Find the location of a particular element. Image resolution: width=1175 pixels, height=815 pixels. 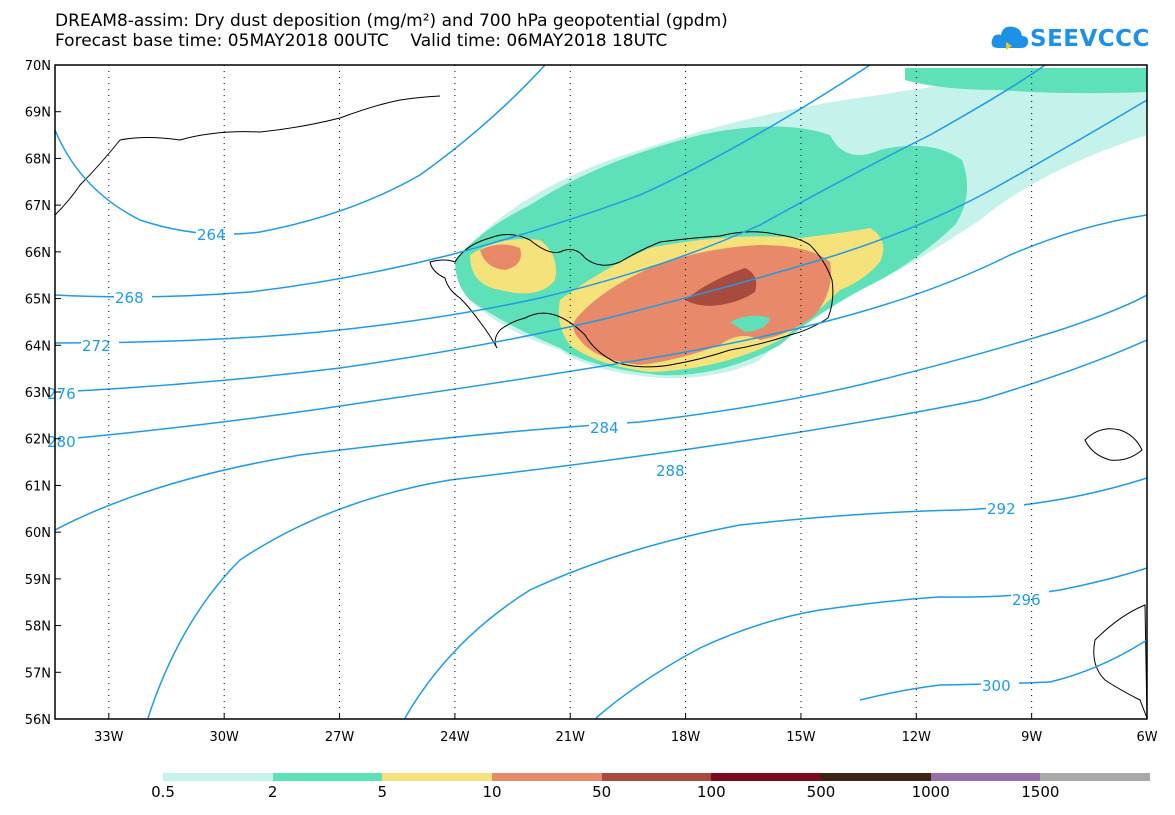

longitude-label: 9W is located at coordinates (1031, 737).